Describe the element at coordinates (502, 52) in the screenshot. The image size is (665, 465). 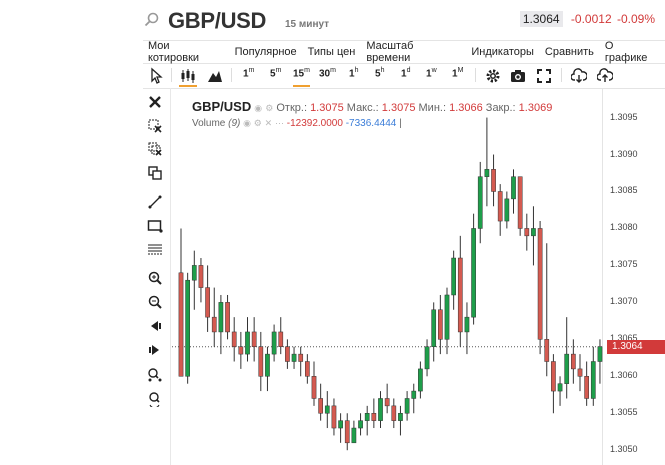
I see `menu-indicators: Индикаторы` at that location.